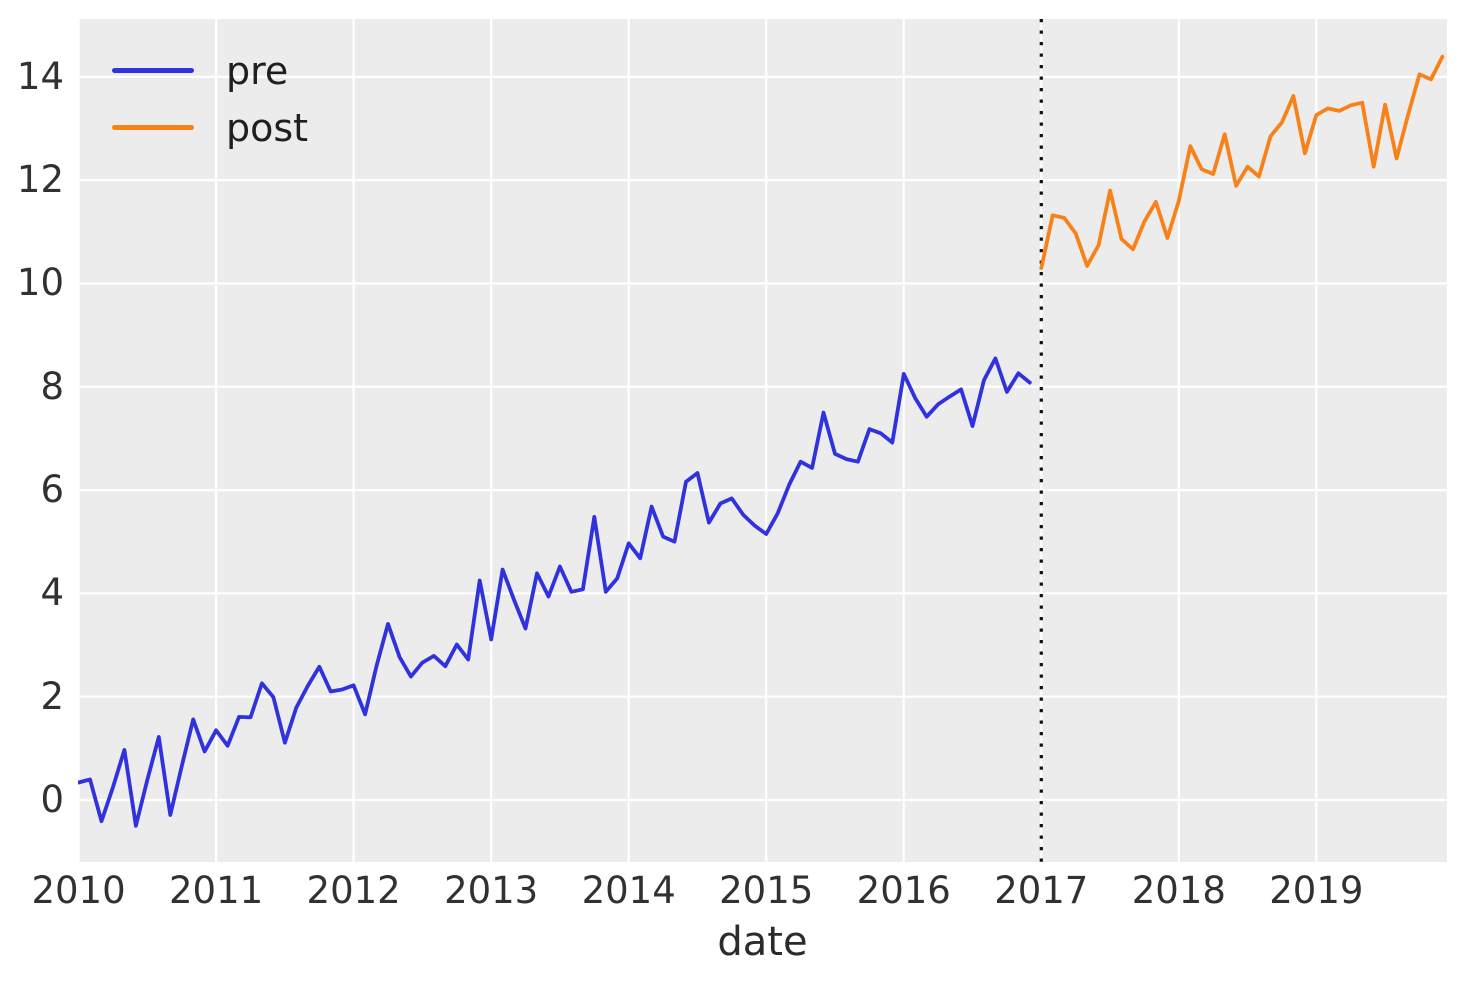  What do you see at coordinates (762, 942) in the screenshot?
I see `x-axis-title: date` at bounding box center [762, 942].